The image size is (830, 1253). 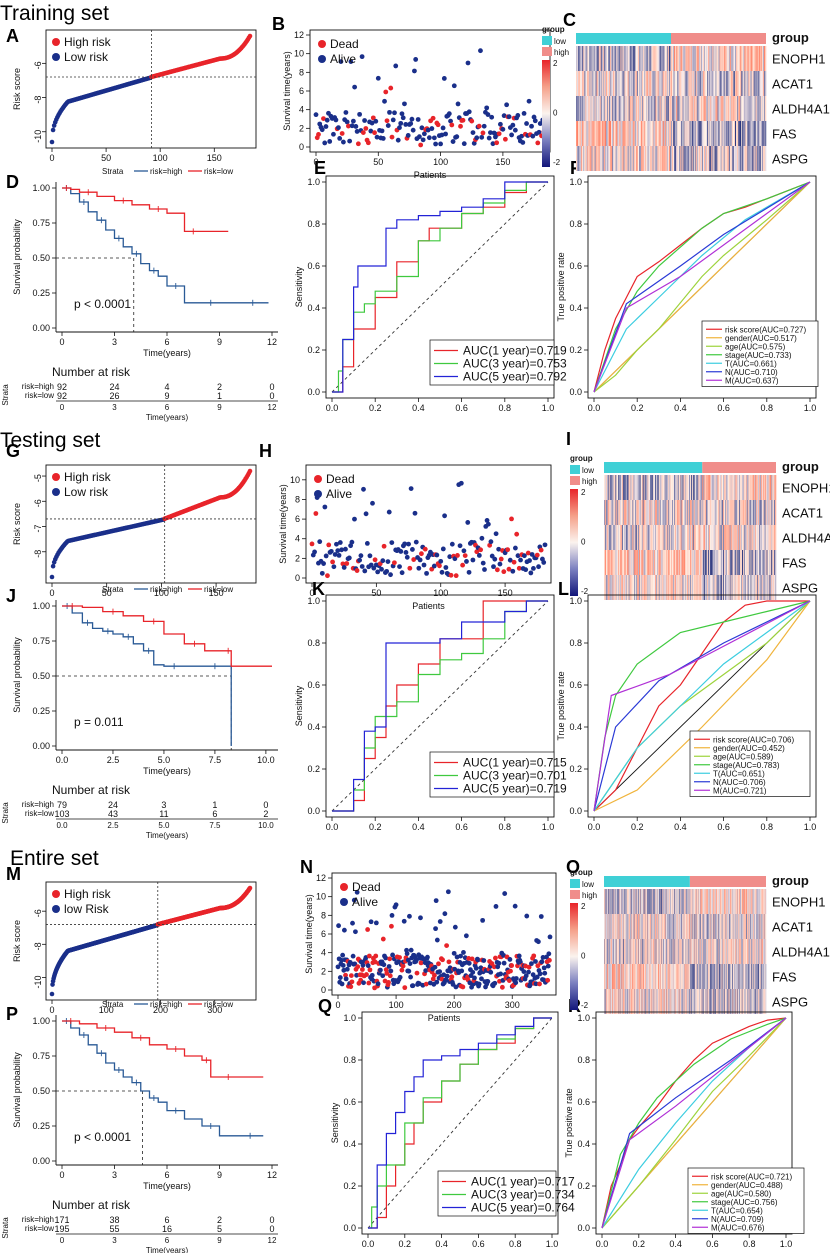 I want to click on at-risk-high-value: 92, so click(x=62, y=387).